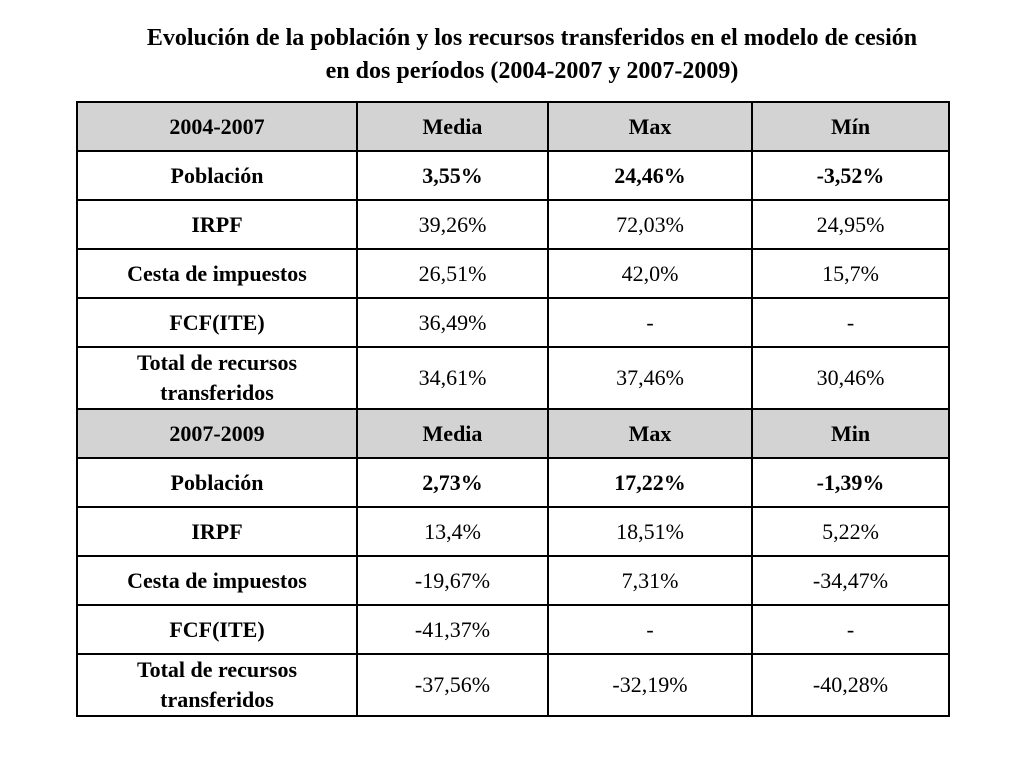  What do you see at coordinates (850, 685) in the screenshot?
I see `cell-min: -40,28%` at bounding box center [850, 685].